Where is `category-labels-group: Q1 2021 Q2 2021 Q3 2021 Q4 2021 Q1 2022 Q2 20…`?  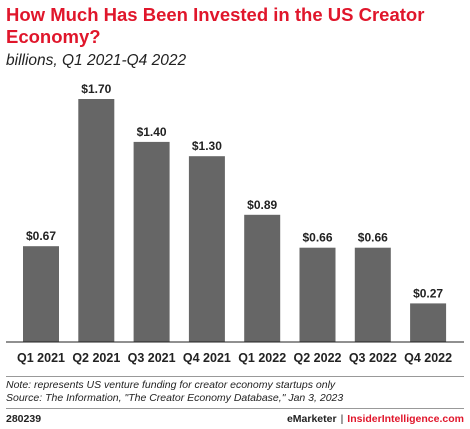
category-labels-group: Q1 2021 Q2 2021 Q3 2021 Q4 2021 Q1 2022 Q2 20… is located at coordinates (234, 358).